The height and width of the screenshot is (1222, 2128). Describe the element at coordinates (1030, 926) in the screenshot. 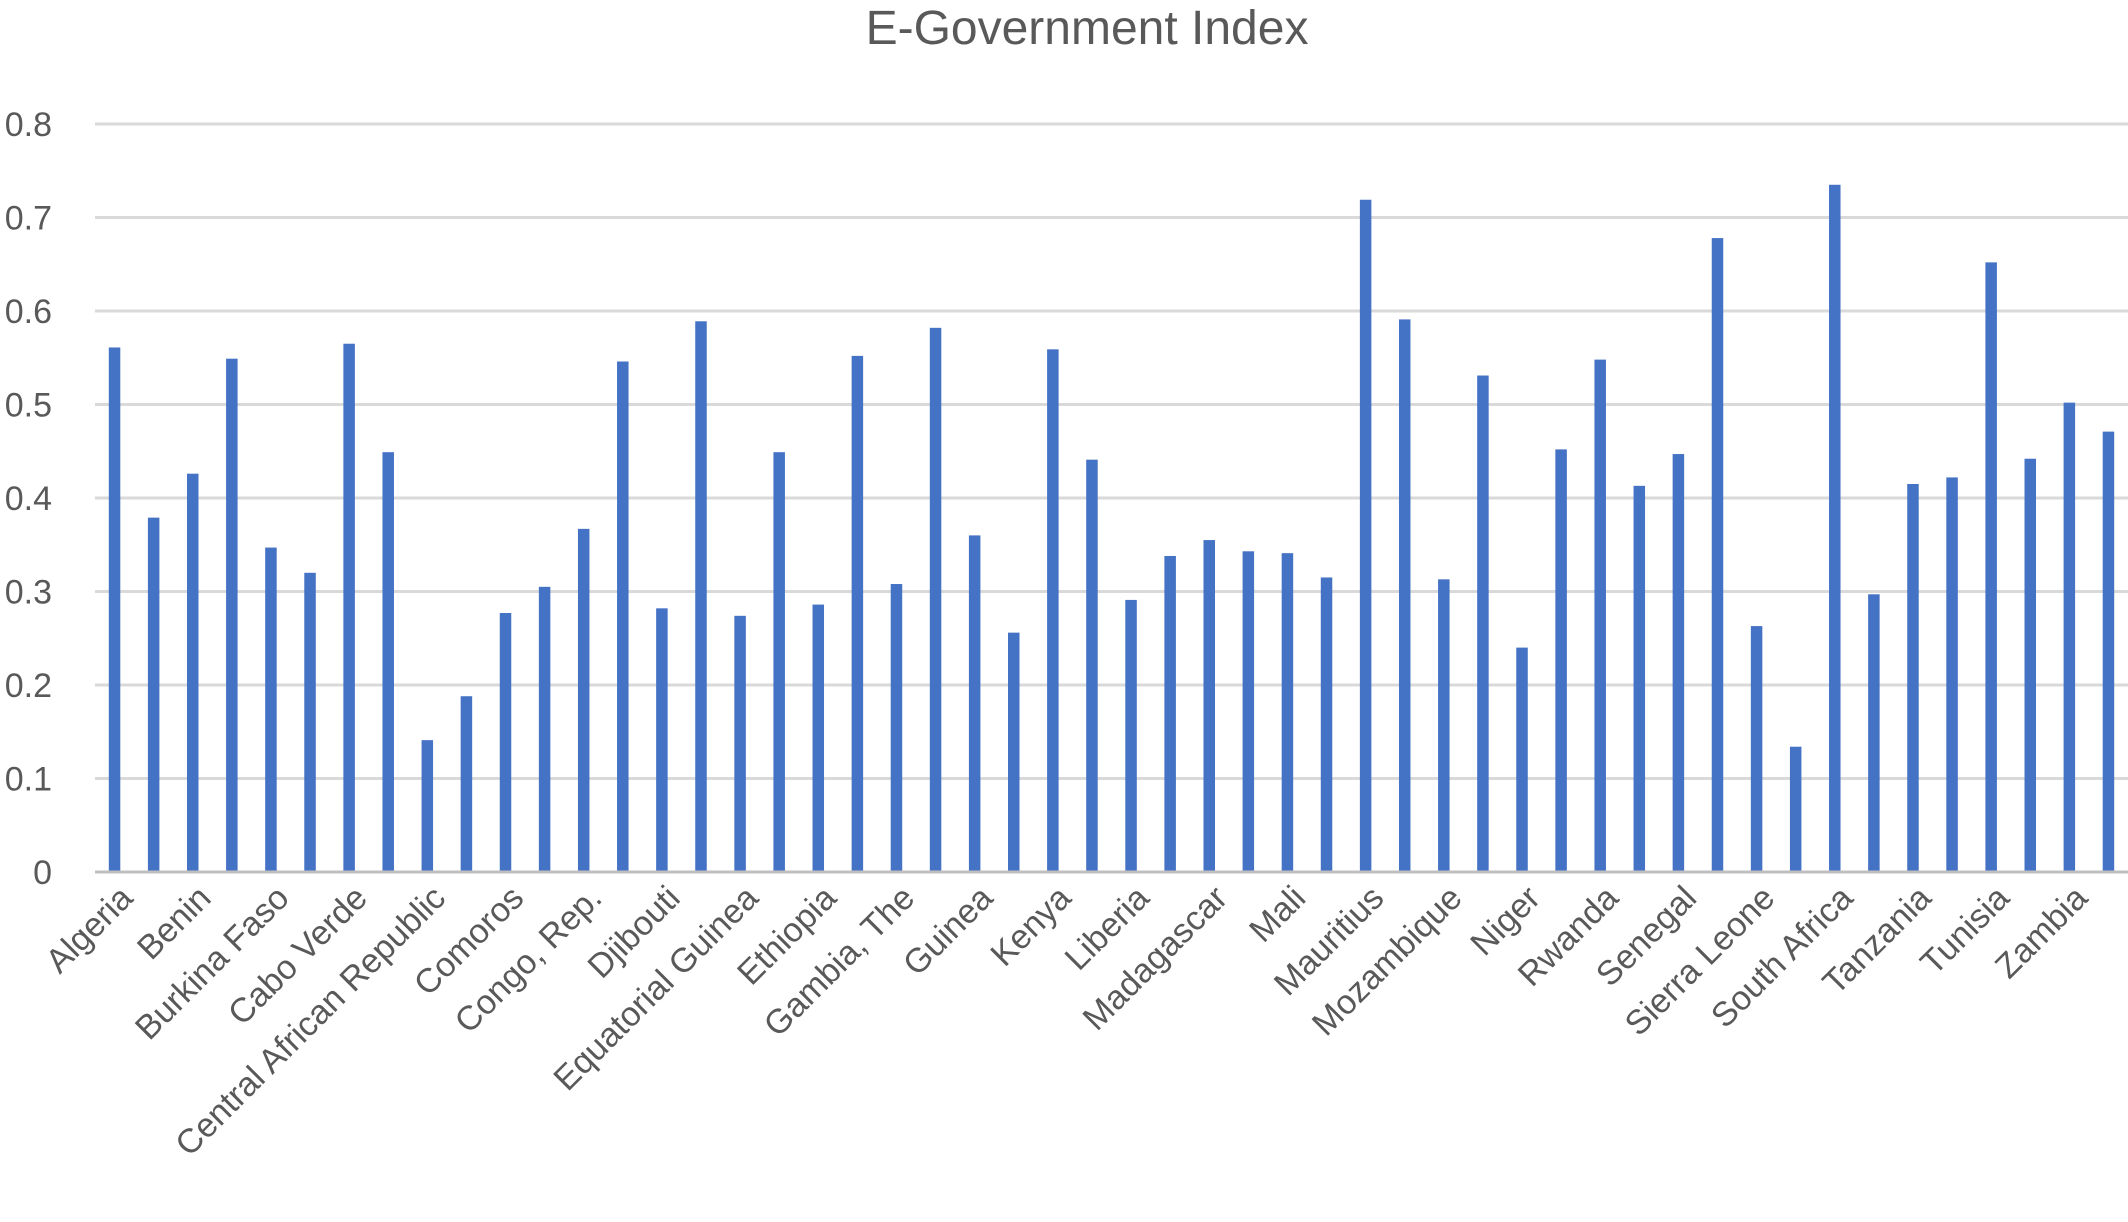

I see `x-tick-label: Kenya` at that location.